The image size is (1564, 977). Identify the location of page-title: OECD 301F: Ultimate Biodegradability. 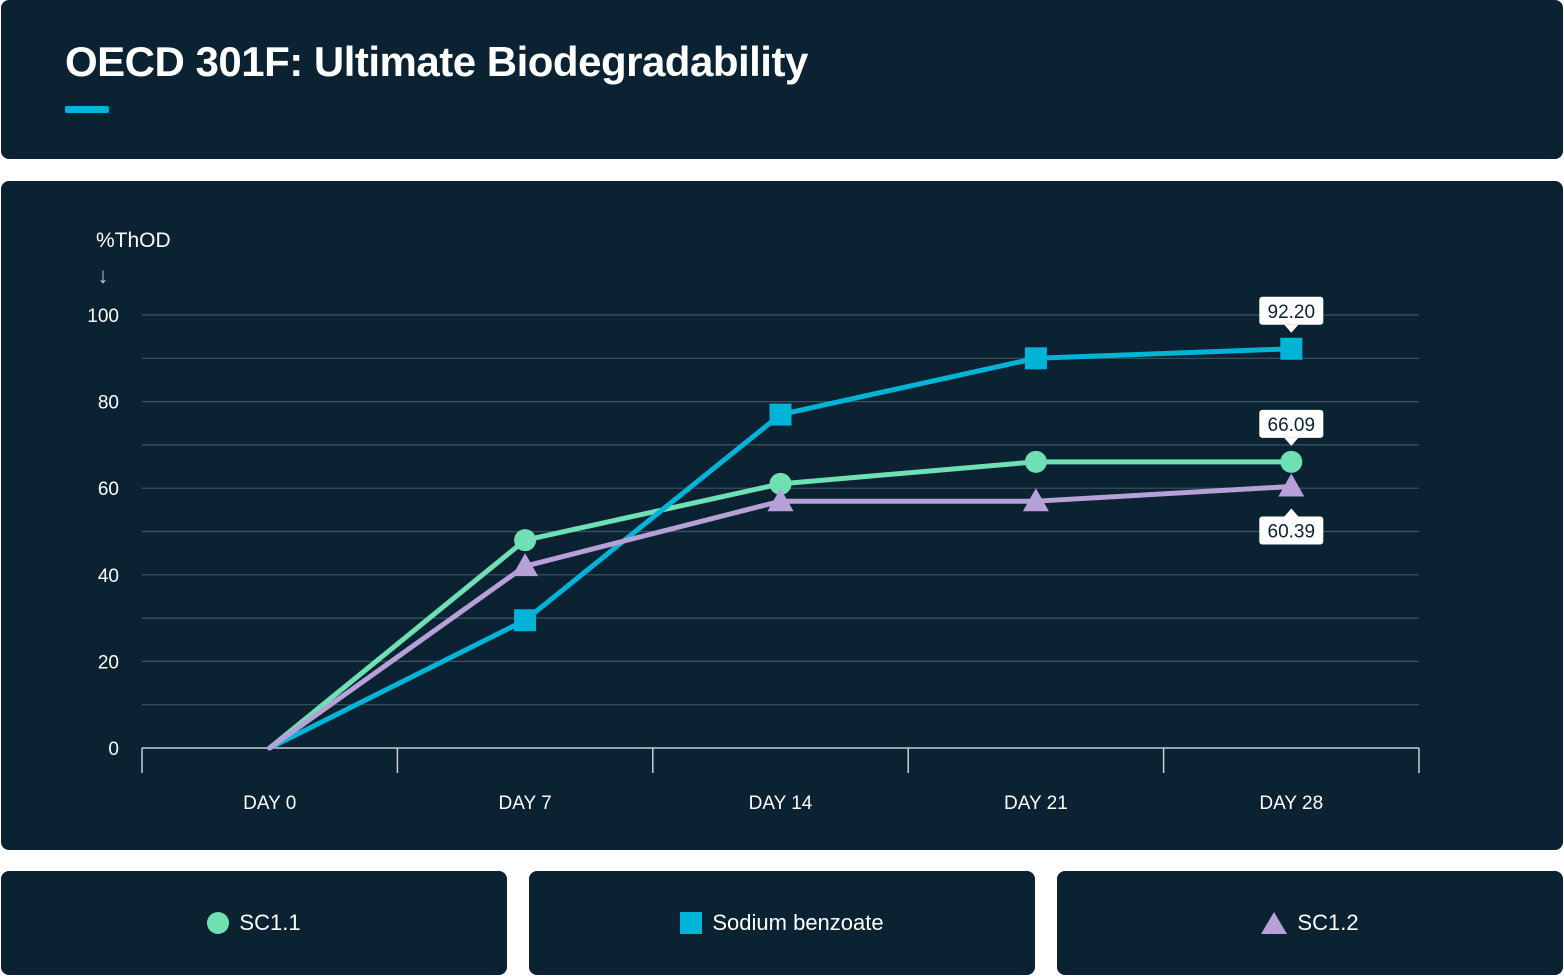
(436, 61).